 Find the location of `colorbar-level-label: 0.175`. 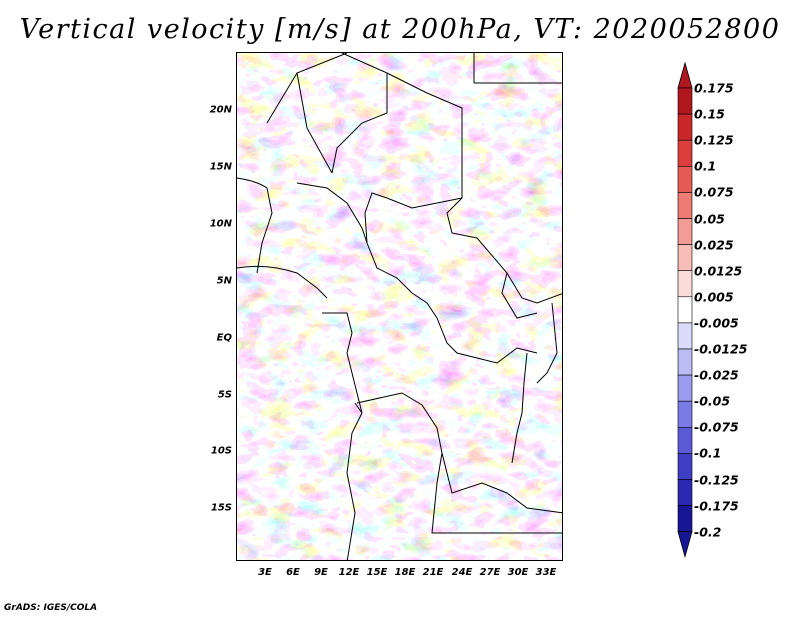

colorbar-level-label: 0.175 is located at coordinates (714, 88).